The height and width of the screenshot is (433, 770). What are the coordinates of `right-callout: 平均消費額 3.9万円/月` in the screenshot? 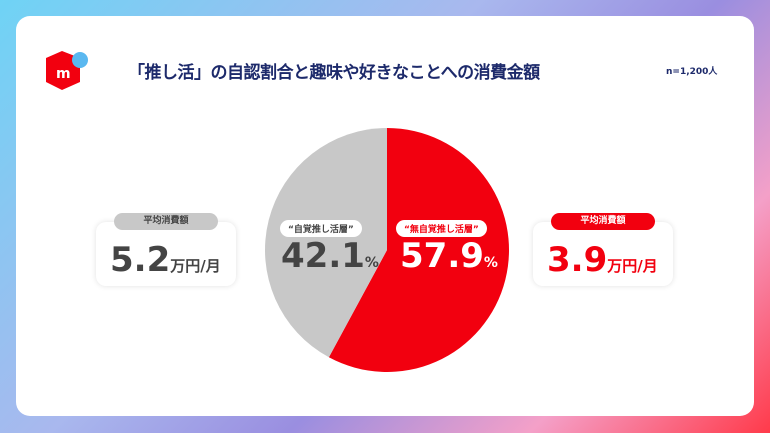 It's located at (603, 249).